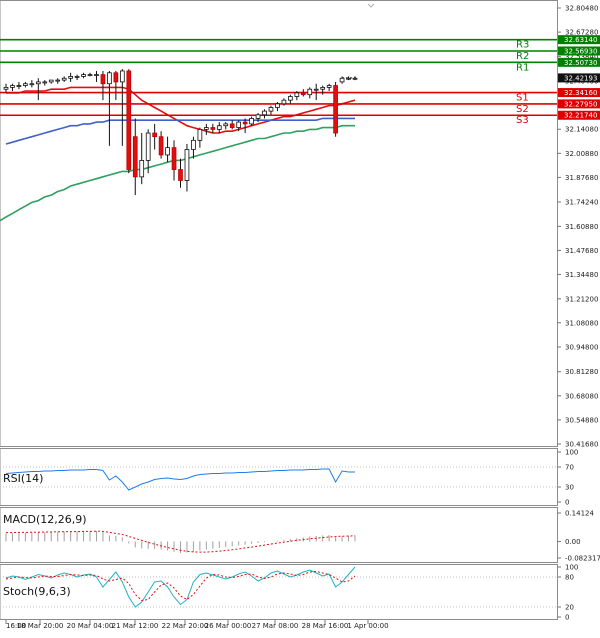  I want to click on price-tick-label: 32.14080, so click(581, 130).